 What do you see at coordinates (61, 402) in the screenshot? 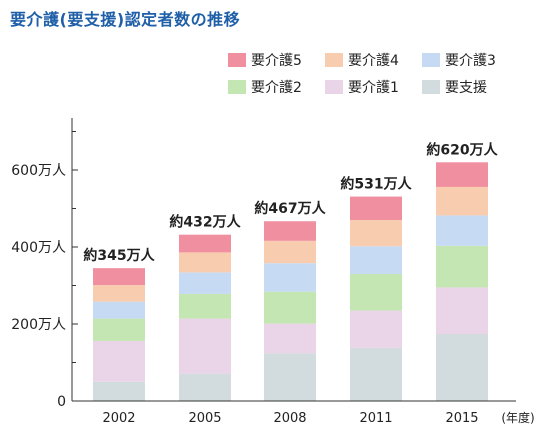
I see `y-tick-label: 0` at bounding box center [61, 402].